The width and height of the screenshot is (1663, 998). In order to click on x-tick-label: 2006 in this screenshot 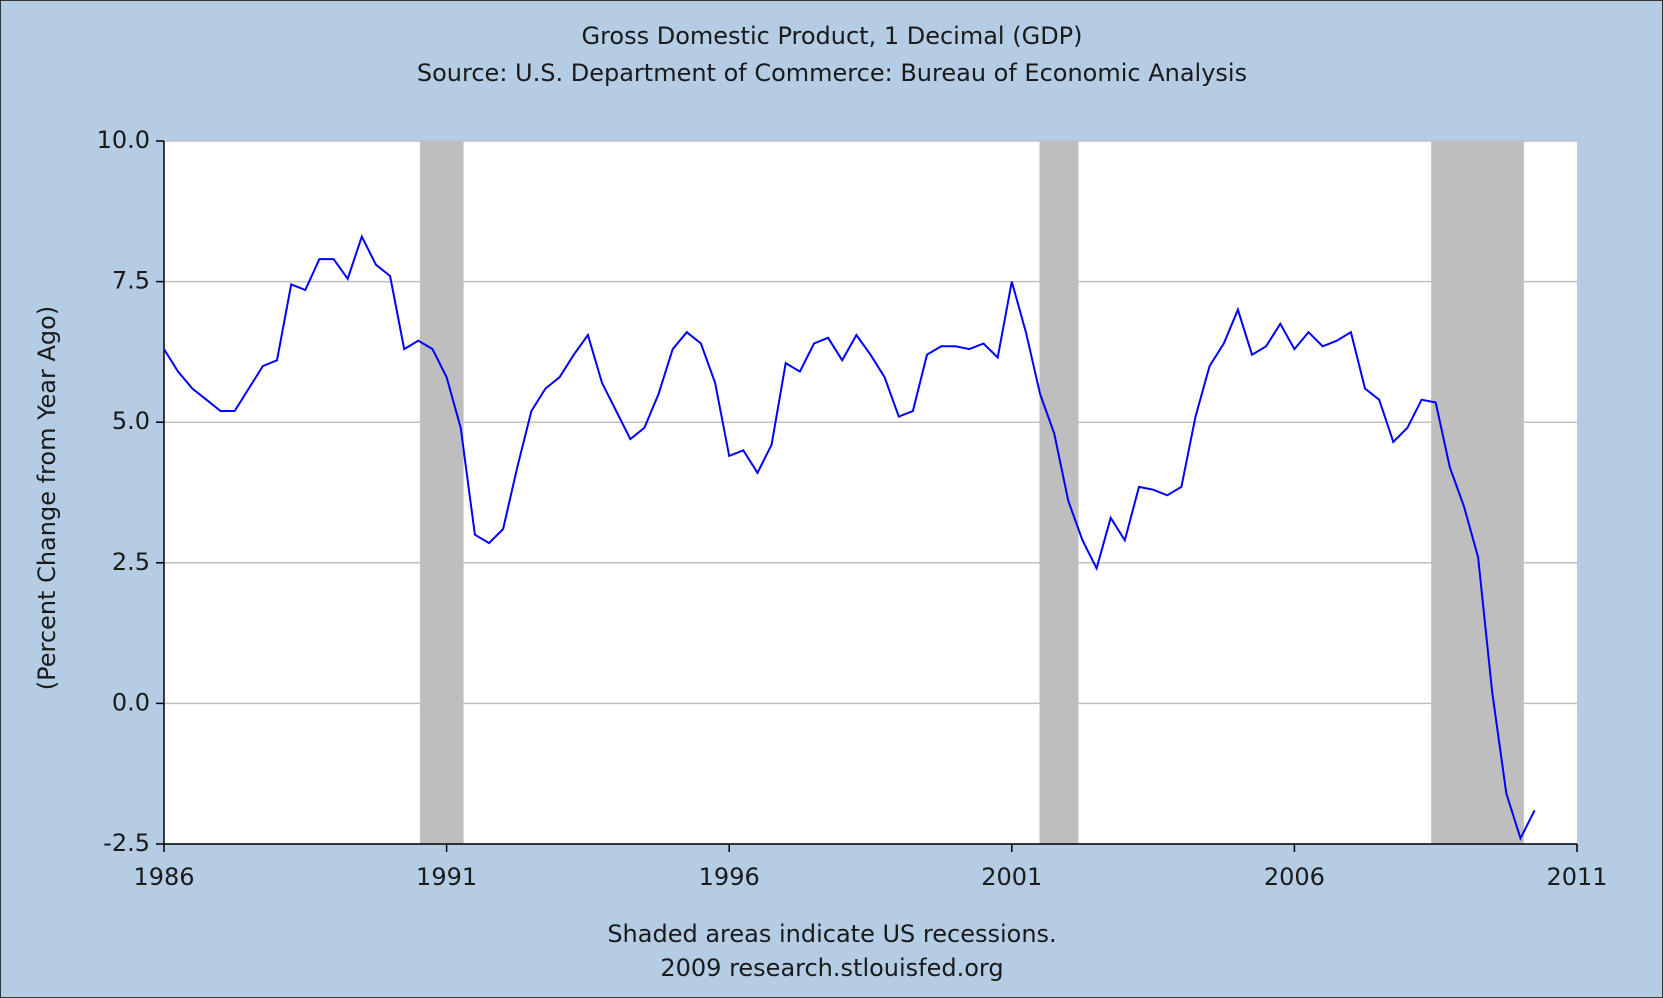, I will do `click(1294, 877)`.